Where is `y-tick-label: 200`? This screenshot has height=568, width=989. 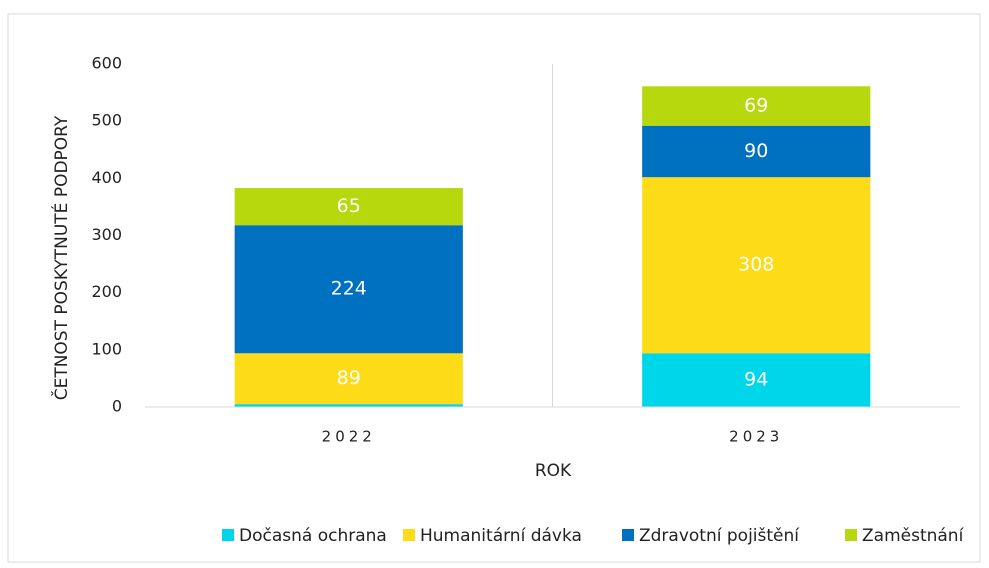 y-tick-label: 200 is located at coordinates (106, 291).